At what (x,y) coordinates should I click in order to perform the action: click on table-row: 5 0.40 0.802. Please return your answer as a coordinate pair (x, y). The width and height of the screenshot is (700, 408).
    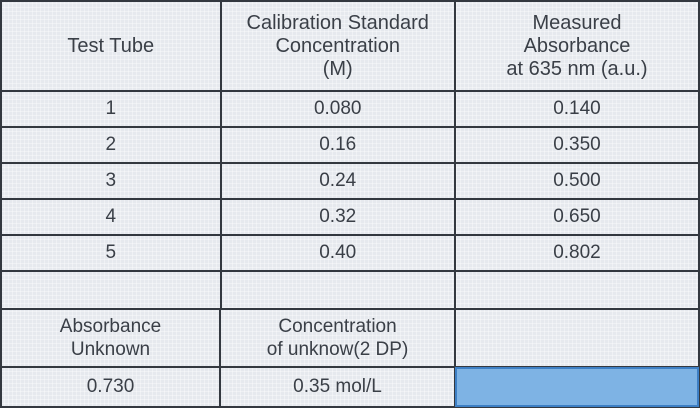
    Looking at the image, I should click on (350, 253).